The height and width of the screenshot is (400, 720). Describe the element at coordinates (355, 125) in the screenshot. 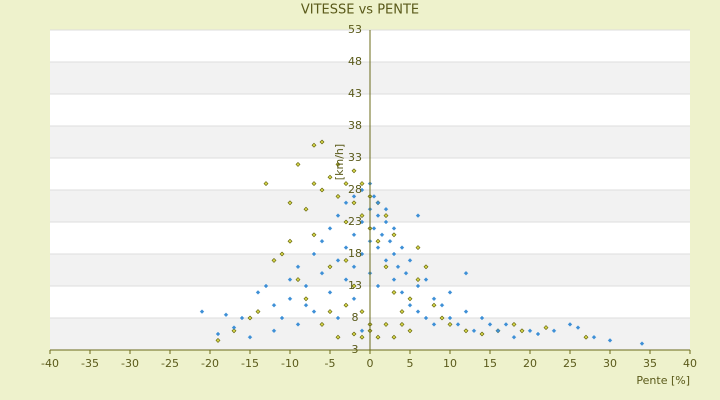

I see `y-tick-label: 38` at that location.